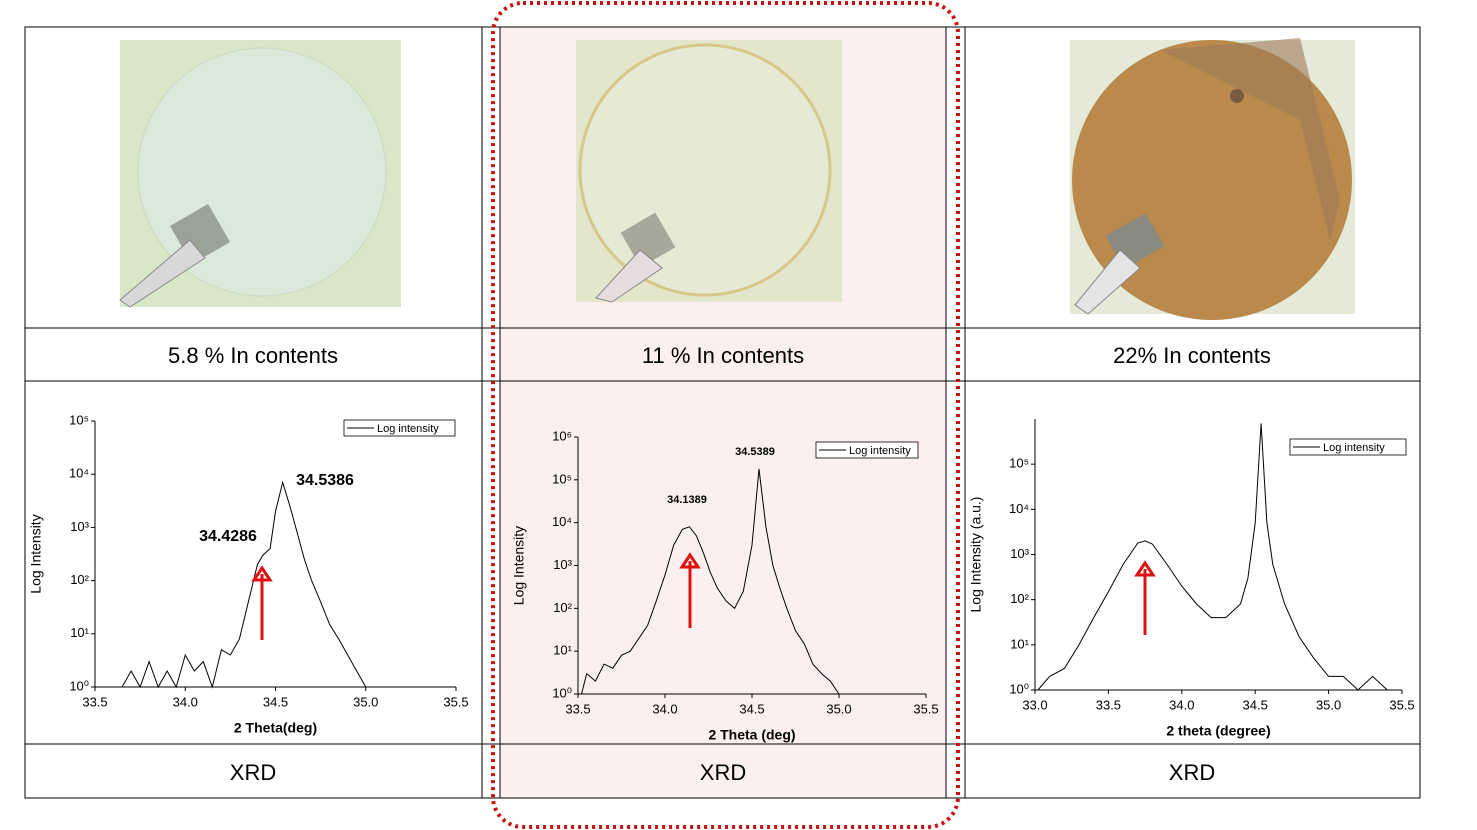 This screenshot has height=830, width=1477. I want to click on caption: 5.8 % In contents, so click(253, 355).